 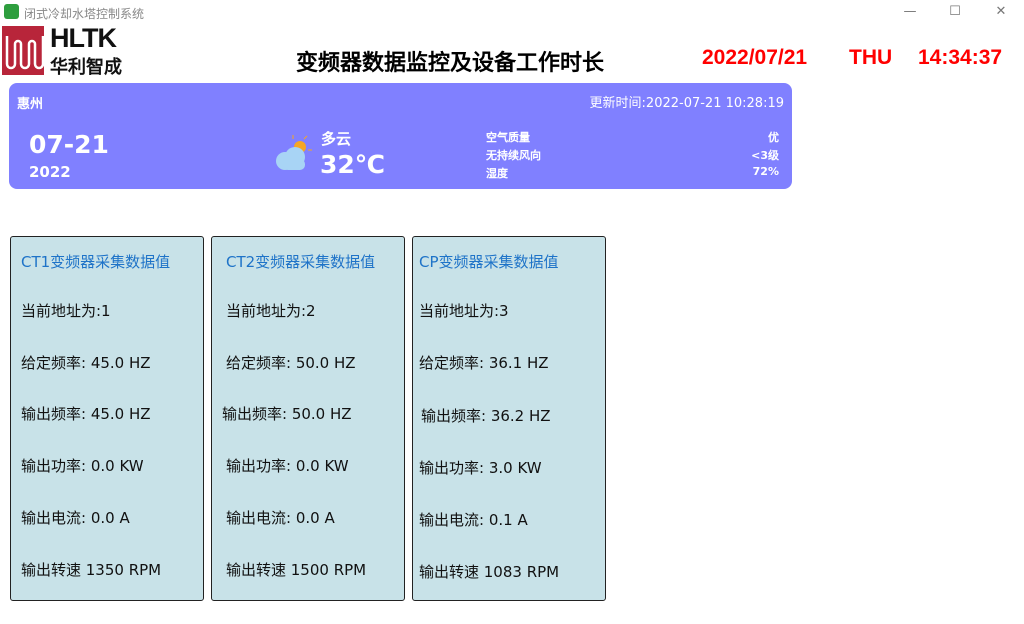 What do you see at coordinates (765, 155) in the screenshot?
I see `wind-value: <3级` at bounding box center [765, 155].